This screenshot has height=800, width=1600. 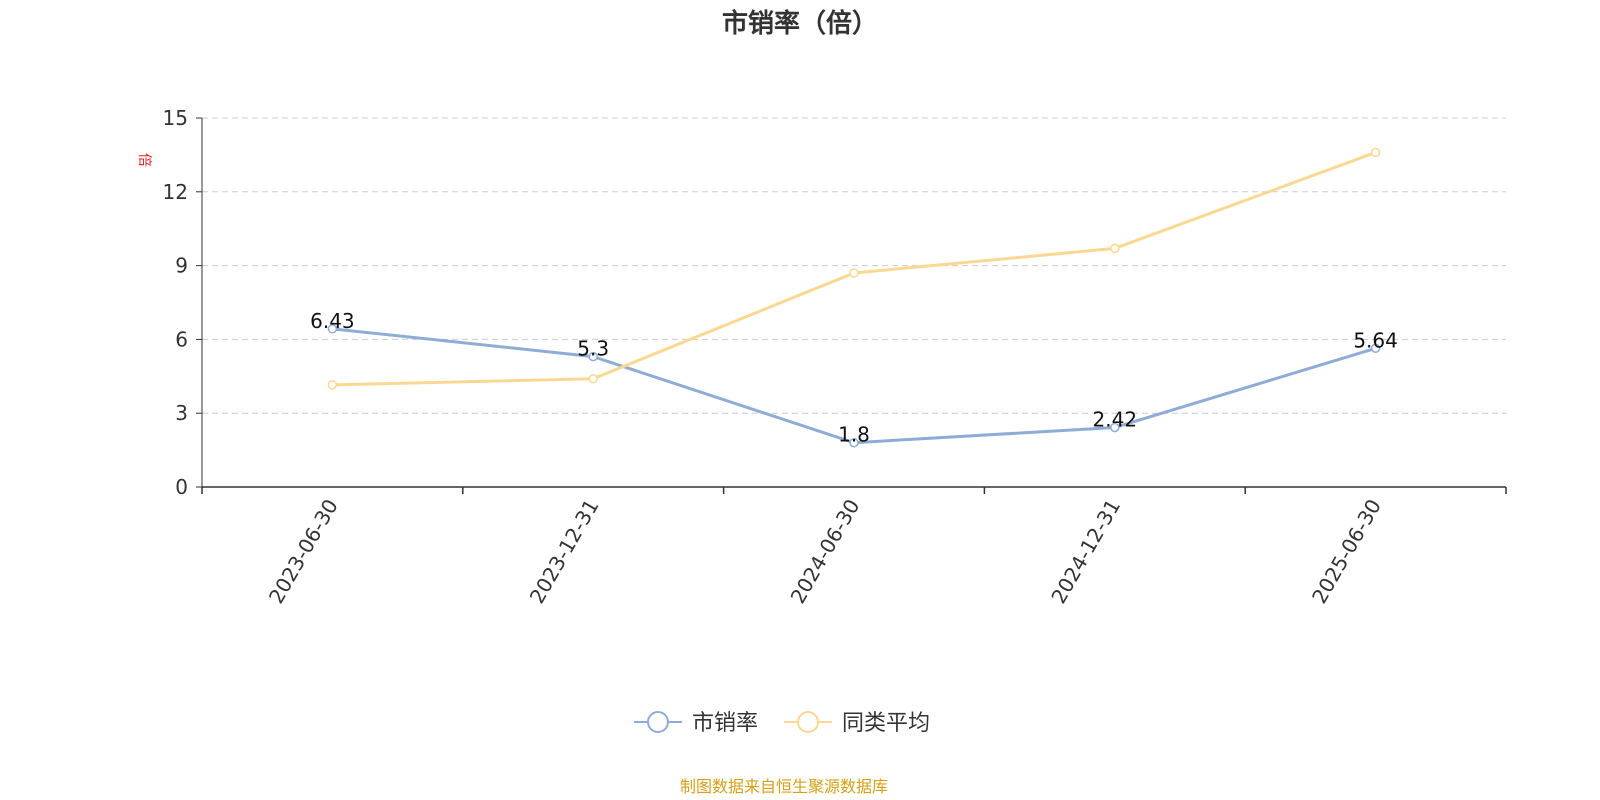 I want to click on x-tick-label: 2025-06-30, so click(x=1346, y=551).